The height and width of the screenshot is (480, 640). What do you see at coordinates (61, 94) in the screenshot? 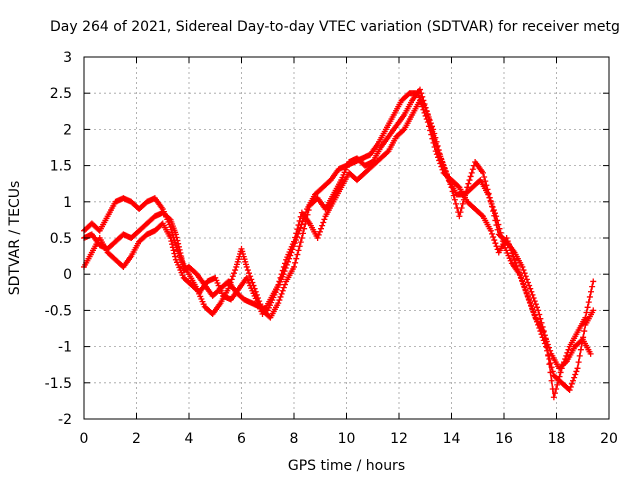
I see `y-tick-label: 2.5` at bounding box center [61, 94].